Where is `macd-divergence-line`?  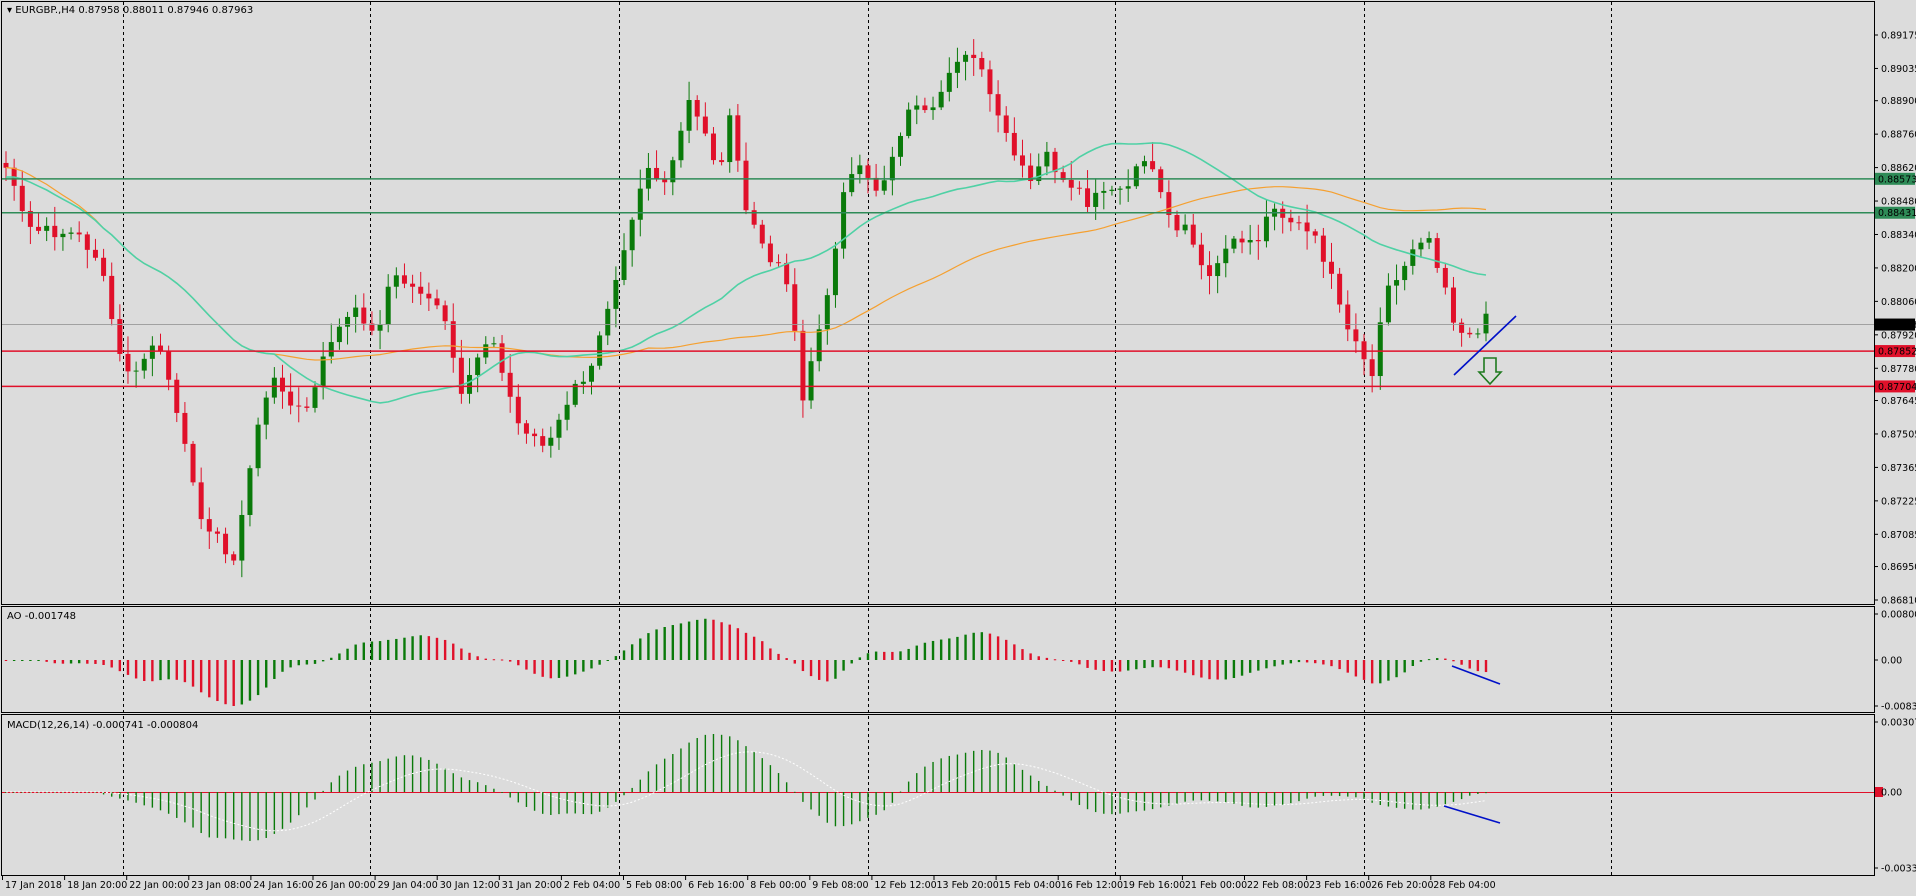
macd-divergence-line is located at coordinates (1472, 814).